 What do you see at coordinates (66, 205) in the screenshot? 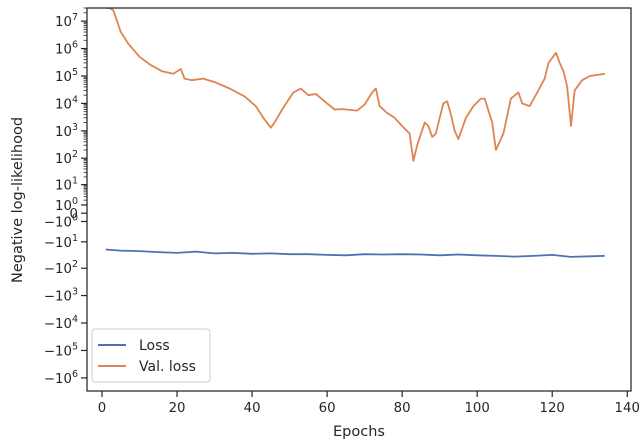
I see `y-tick-label: 10⁰` at bounding box center [66, 205].